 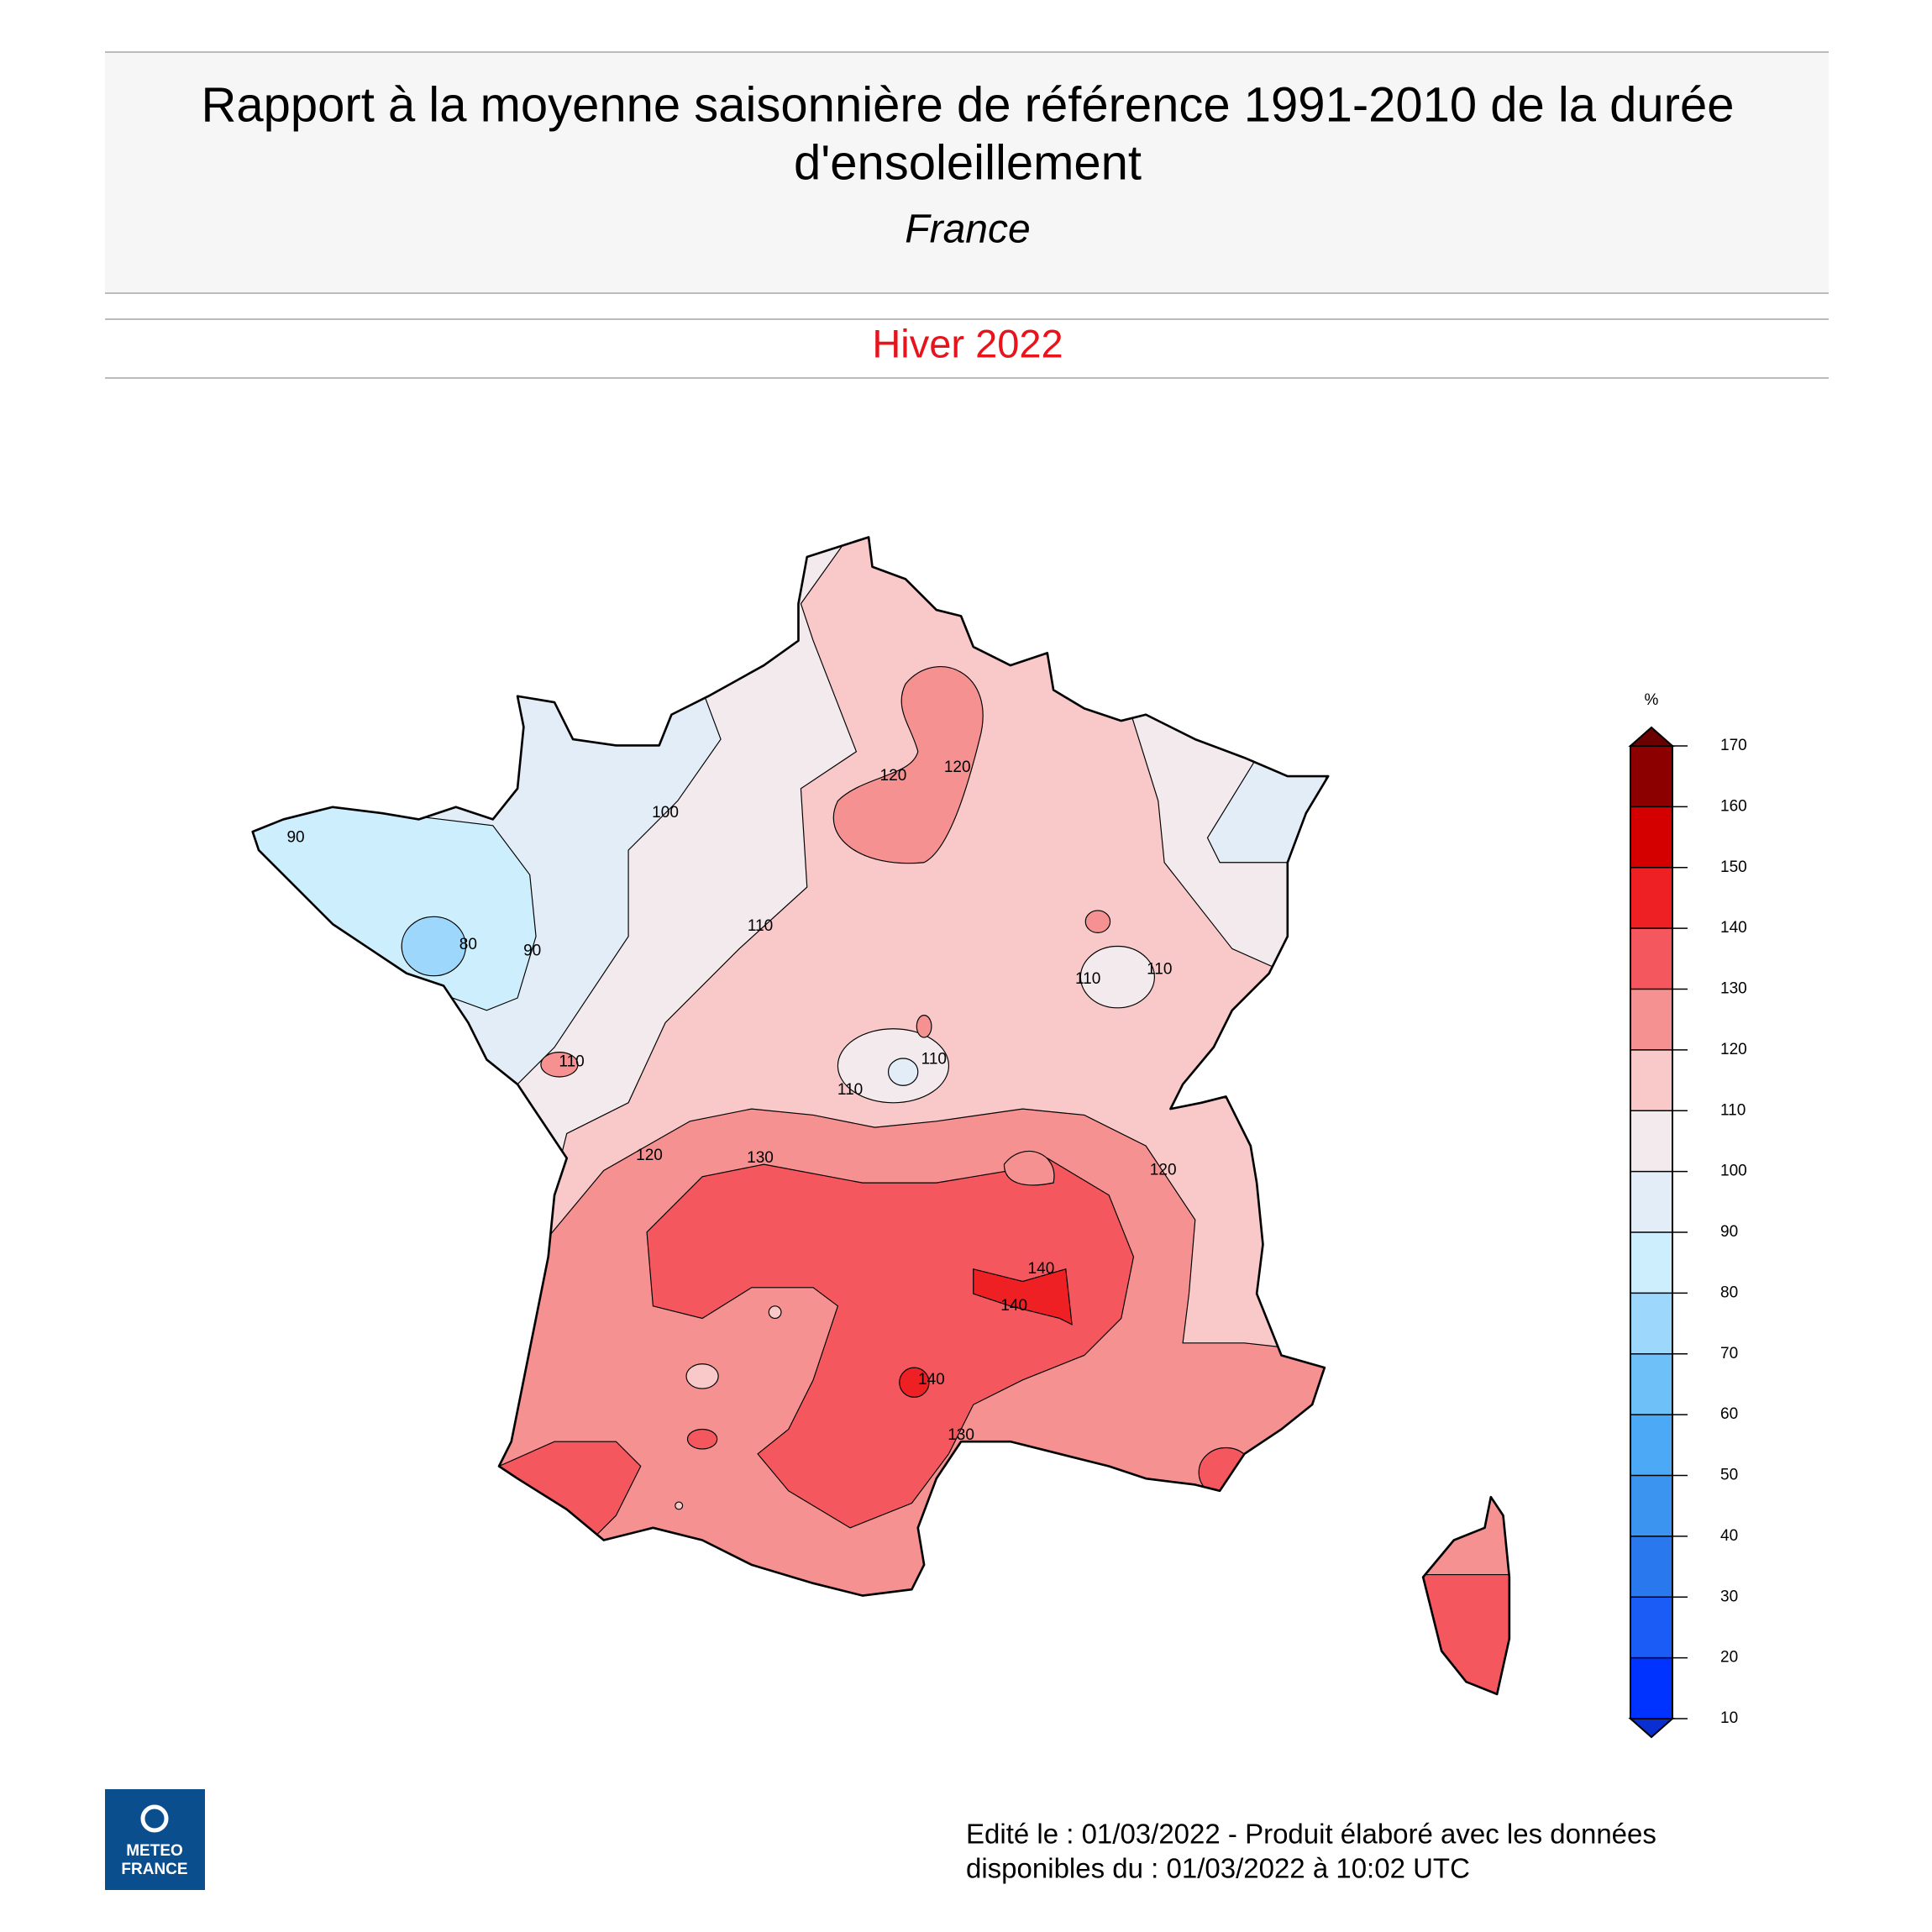 I want to click on legend-tick-label: 170, so click(x=1733, y=745).